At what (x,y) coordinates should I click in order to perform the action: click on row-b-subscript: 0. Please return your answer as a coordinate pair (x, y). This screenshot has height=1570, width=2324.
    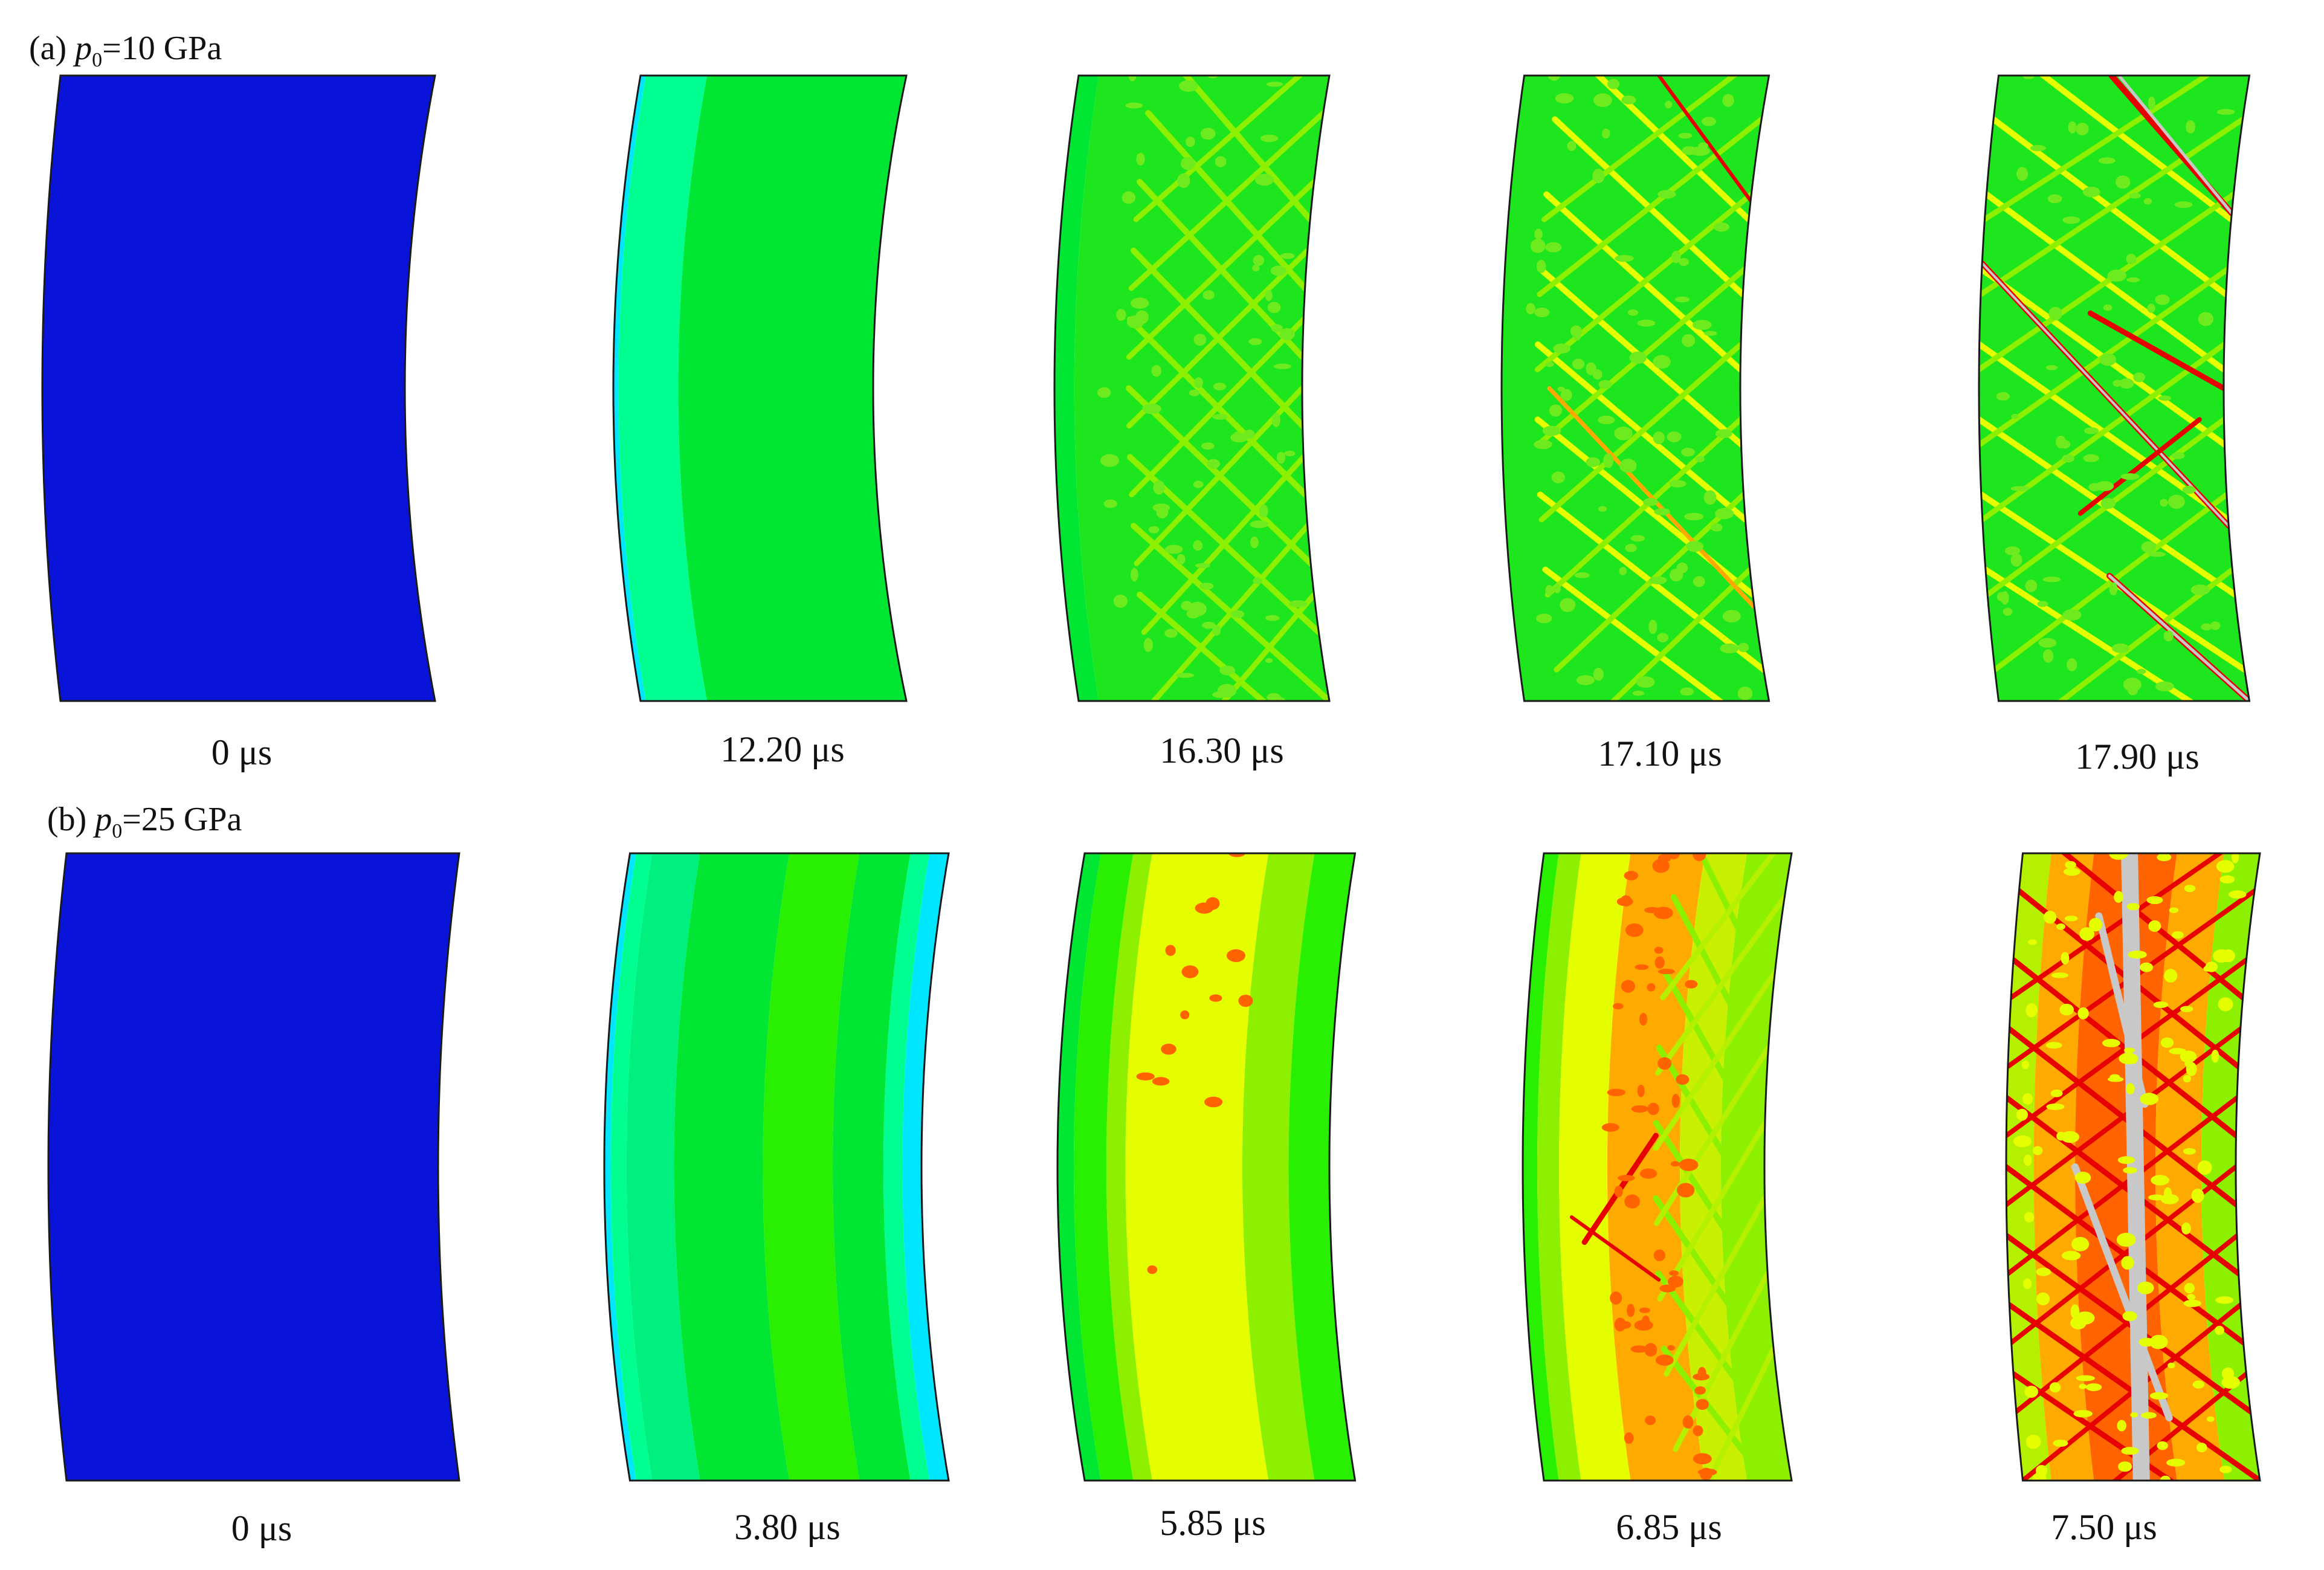
    Looking at the image, I should click on (118, 831).